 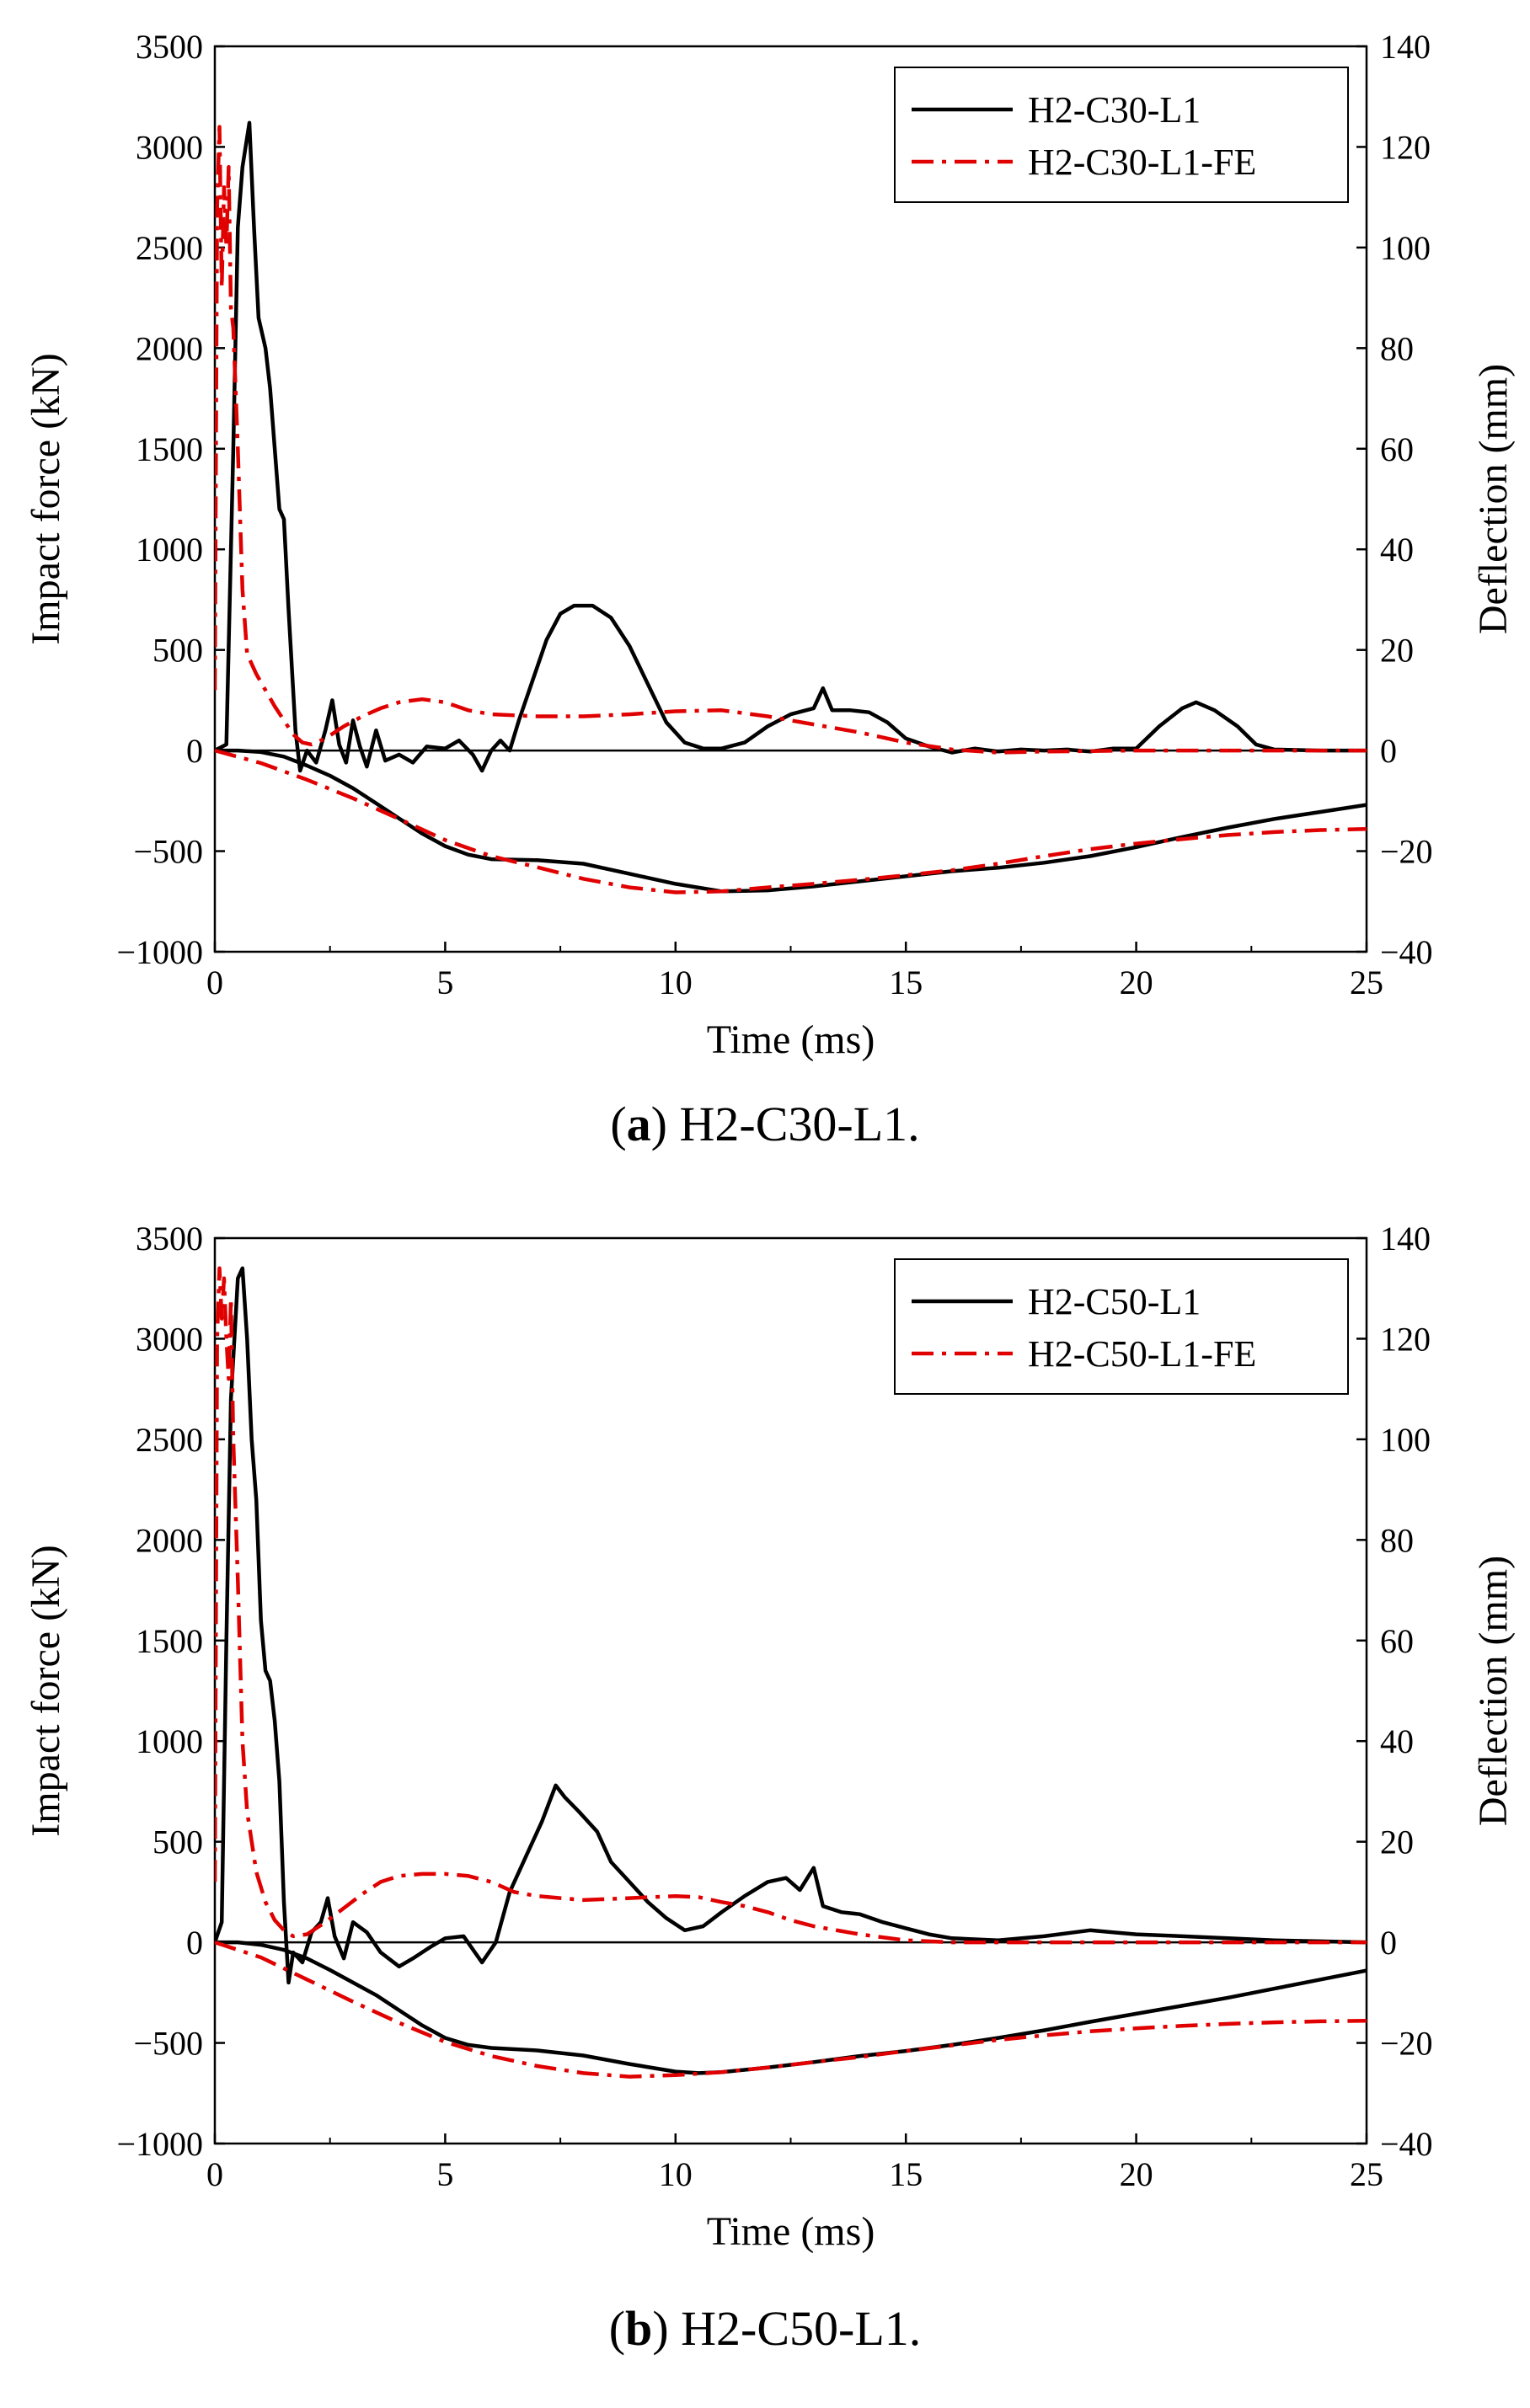 I want to click on chart0-x-axis-label: Time (ms), so click(x=791, y=1039).